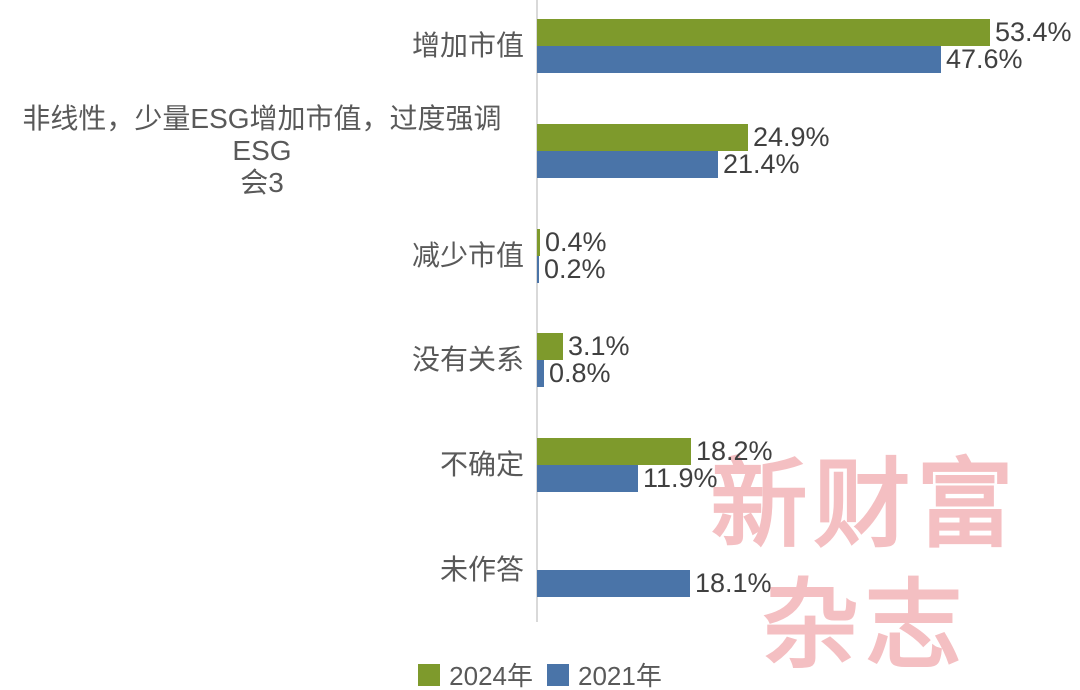 The height and width of the screenshot is (690, 1080). I want to click on value-label-2021年: 21.4%, so click(761, 164).